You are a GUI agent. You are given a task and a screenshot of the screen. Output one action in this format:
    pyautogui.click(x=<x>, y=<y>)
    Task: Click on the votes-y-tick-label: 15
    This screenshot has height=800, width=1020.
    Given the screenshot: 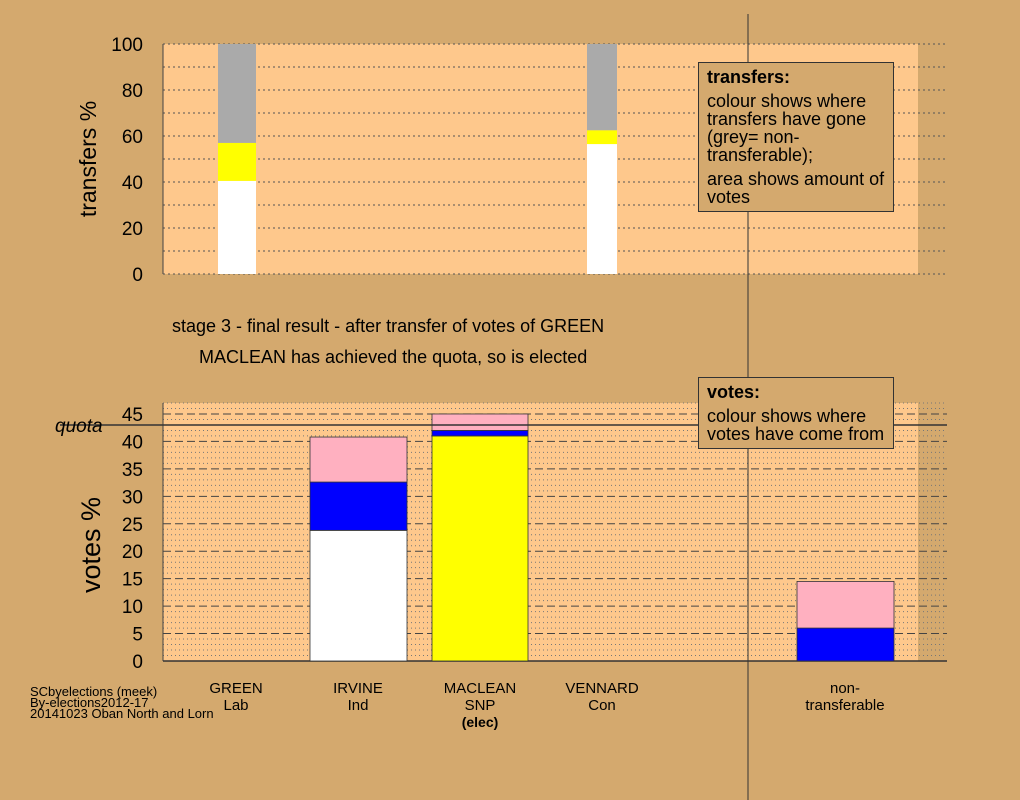 What is the action you would take?
    pyautogui.click(x=132, y=580)
    